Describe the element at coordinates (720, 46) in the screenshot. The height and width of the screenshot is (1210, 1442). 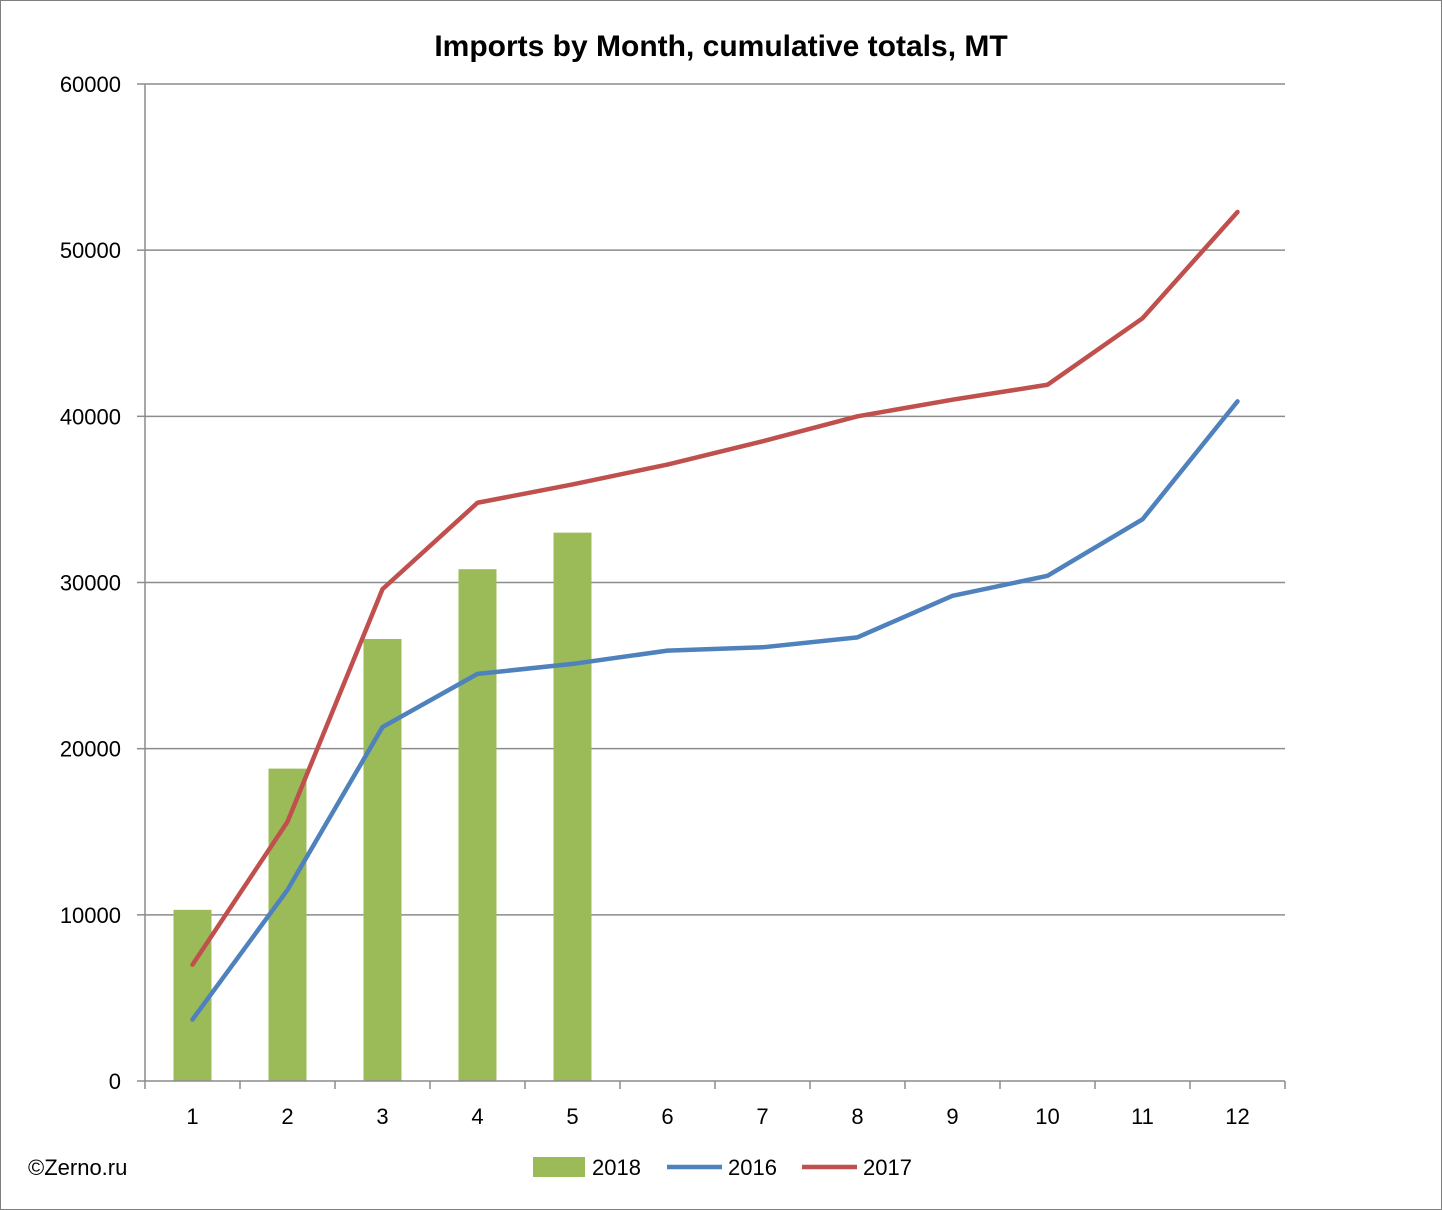
I see `chart-title: Imports by Month, cumulative totals, MT` at that location.